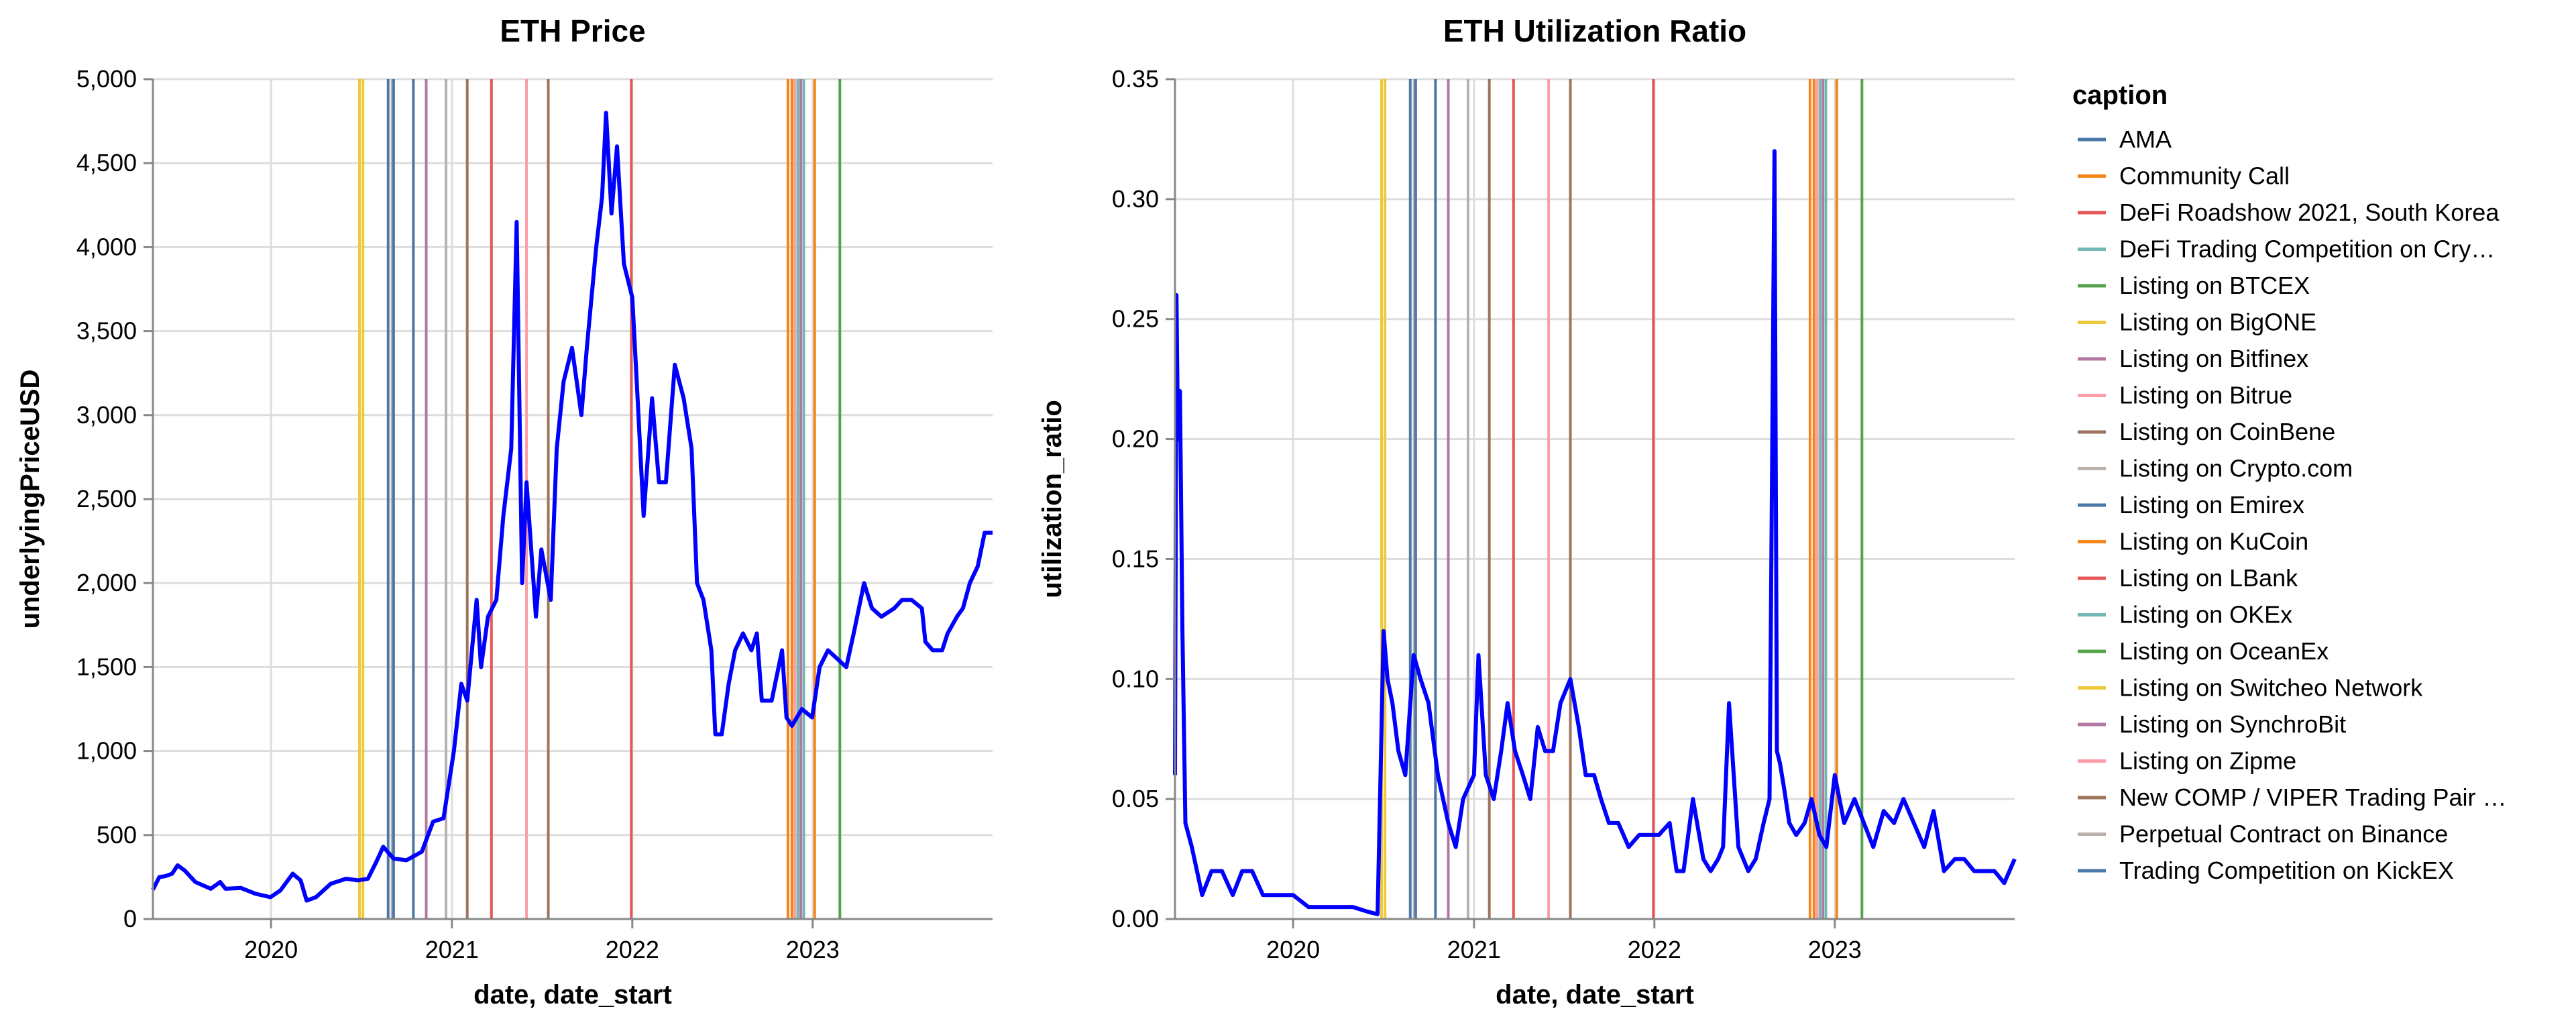  I want to click on legend-item-listing-on-btcex: Listing on BTCEX, so click(2194, 286).